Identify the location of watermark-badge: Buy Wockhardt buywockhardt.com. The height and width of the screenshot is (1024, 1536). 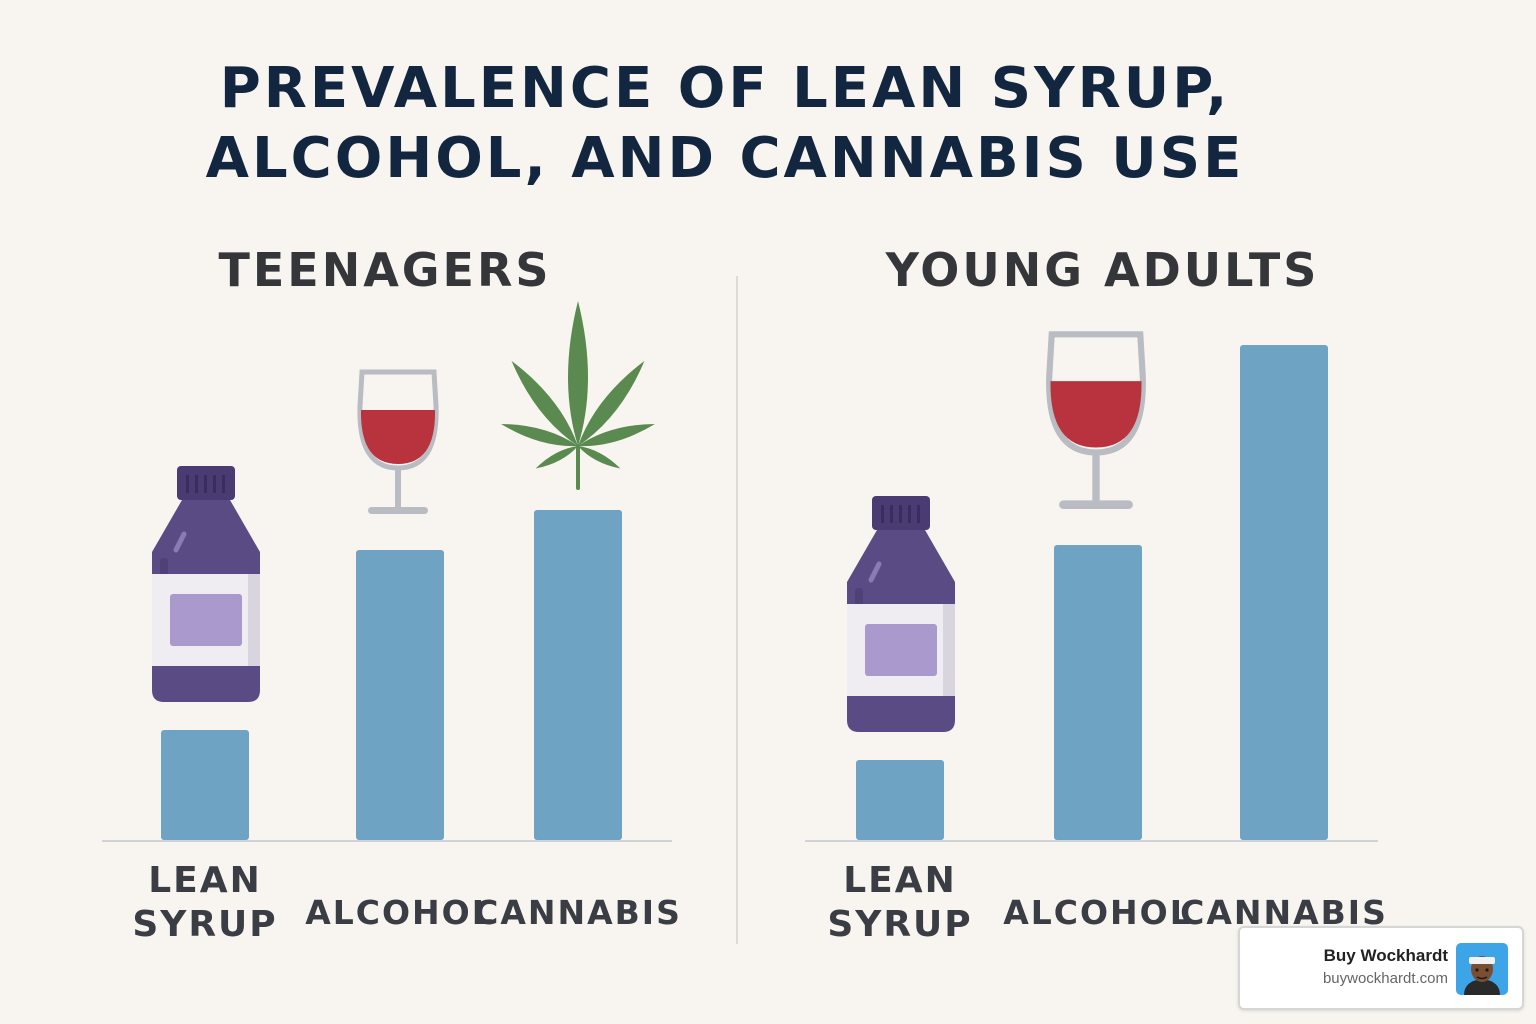
(1381, 968).